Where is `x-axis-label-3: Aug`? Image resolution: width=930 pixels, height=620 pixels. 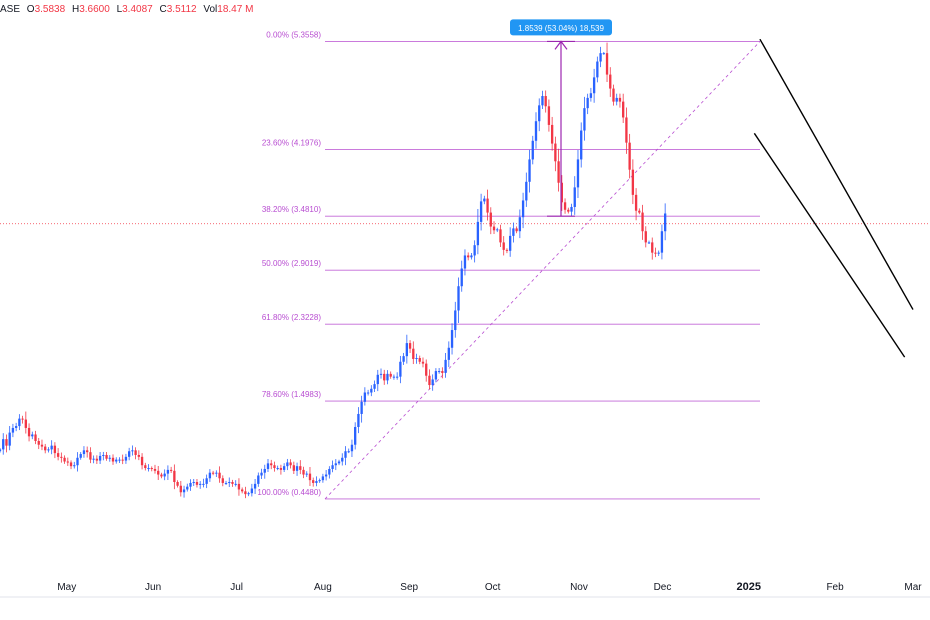 x-axis-label-3: Aug is located at coordinates (323, 587).